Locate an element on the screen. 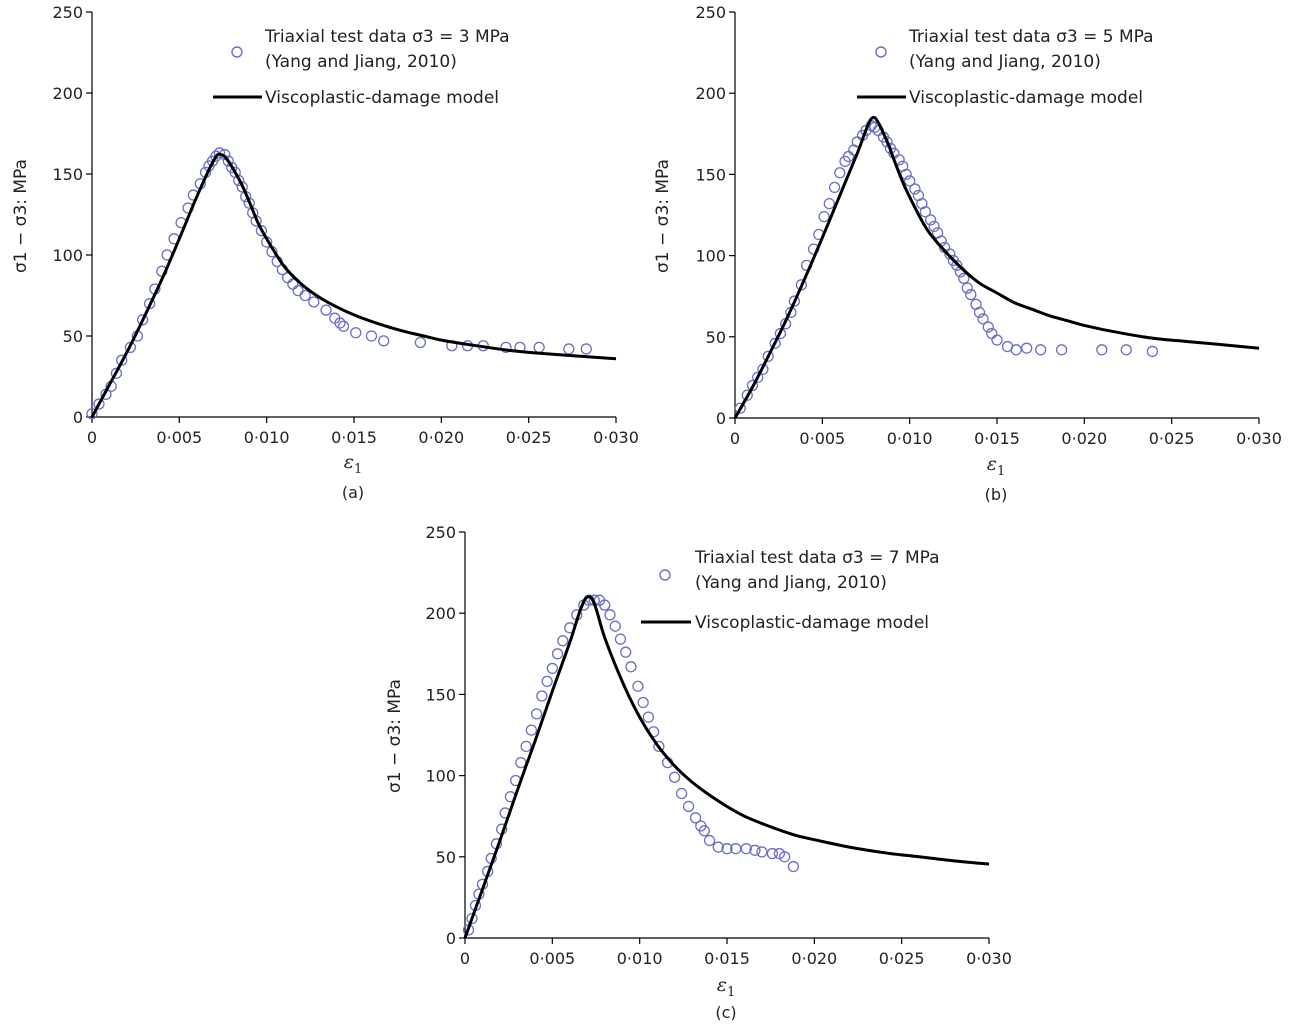  panel-c-caption: (c) is located at coordinates (725, 1012).